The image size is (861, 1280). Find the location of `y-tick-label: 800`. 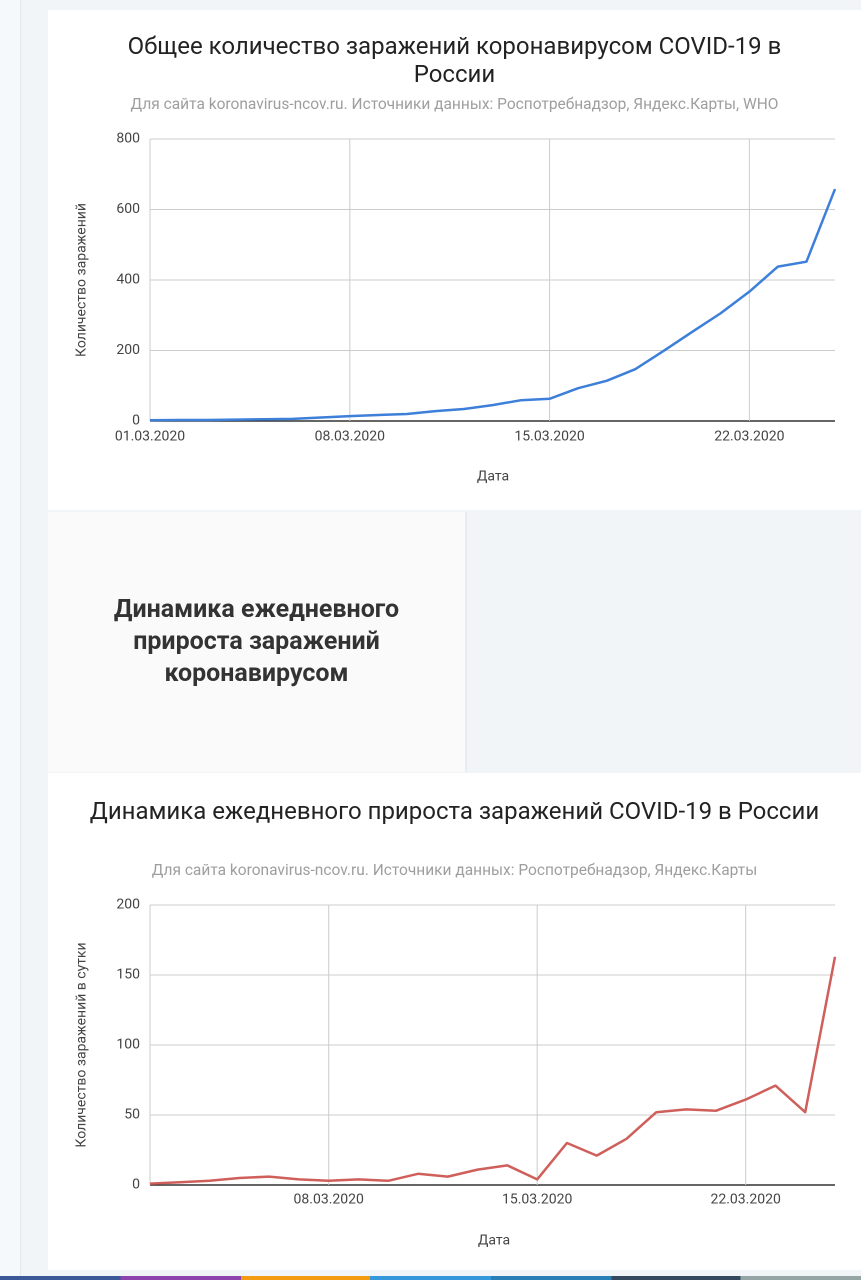

y-tick-label: 800 is located at coordinates (128, 139).